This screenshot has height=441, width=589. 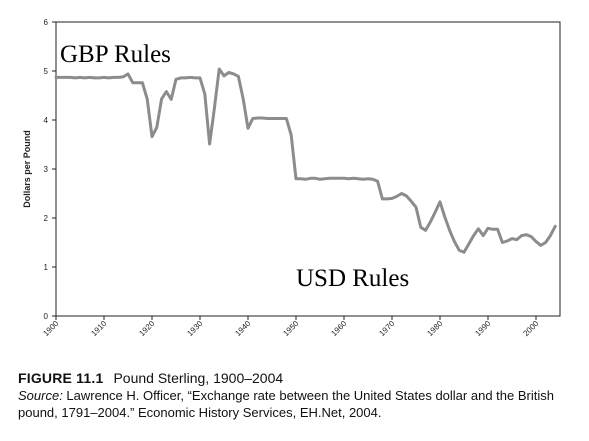 I want to click on x-tick-label: 1930, so click(x=194, y=328).